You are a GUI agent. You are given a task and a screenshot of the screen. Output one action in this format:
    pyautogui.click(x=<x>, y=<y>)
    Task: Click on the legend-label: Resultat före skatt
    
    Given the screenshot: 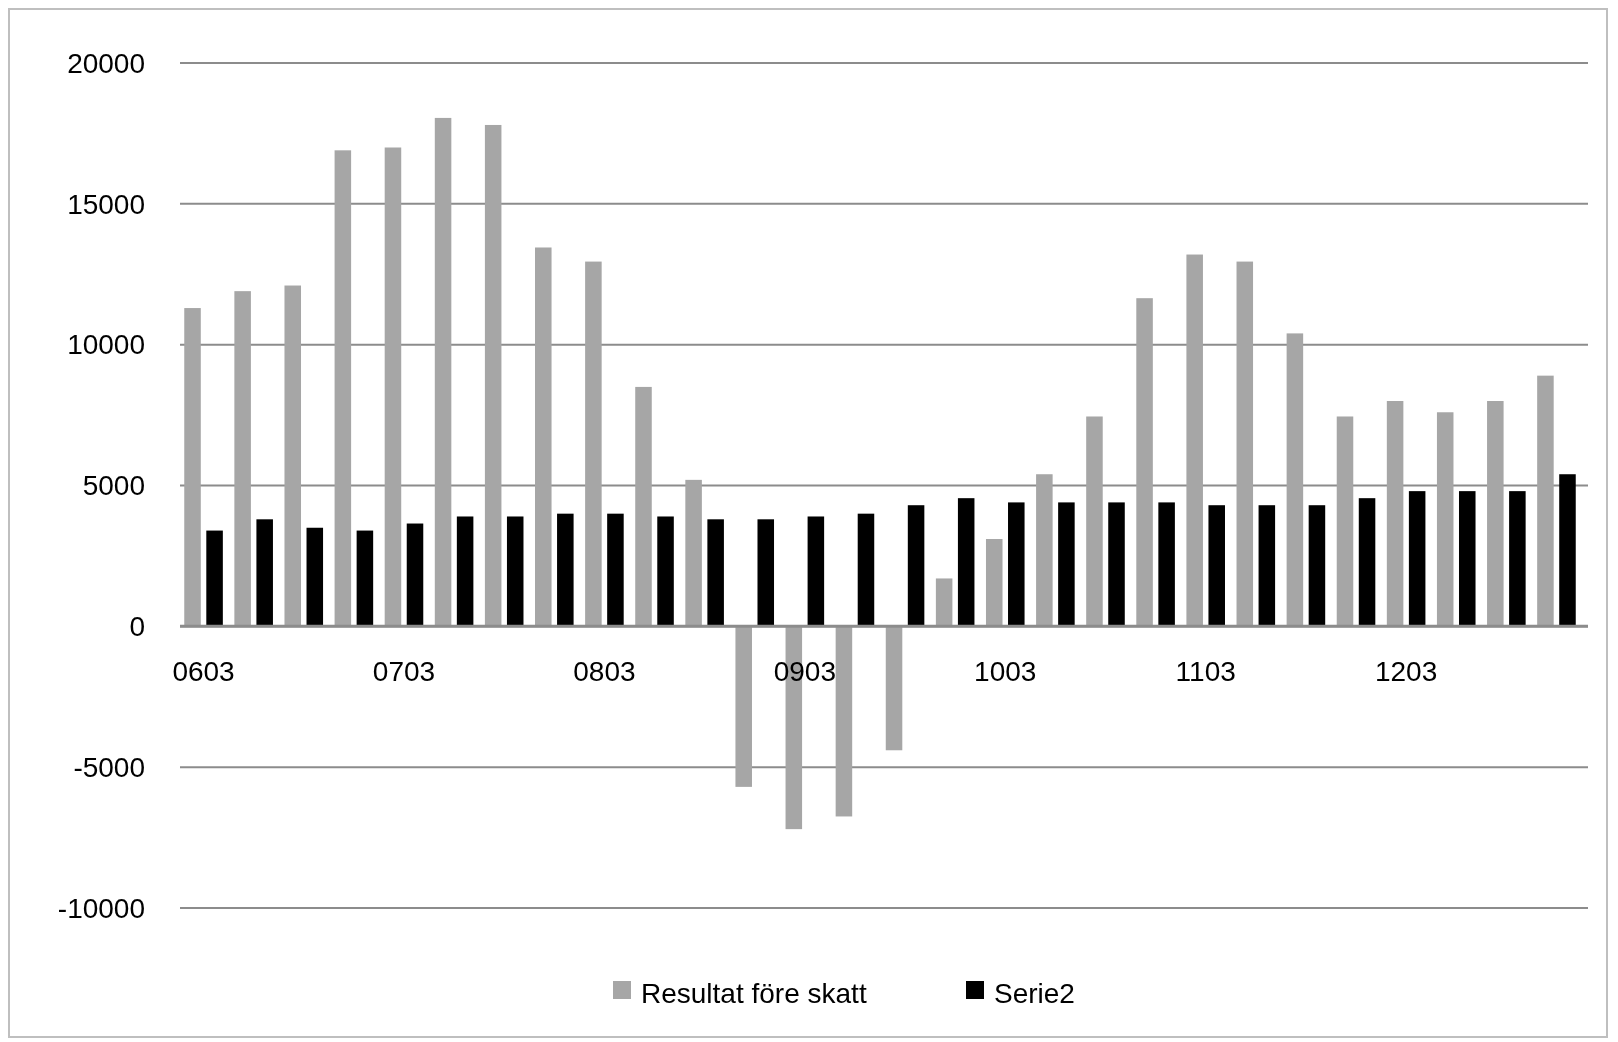 What is the action you would take?
    pyautogui.click(x=754, y=993)
    